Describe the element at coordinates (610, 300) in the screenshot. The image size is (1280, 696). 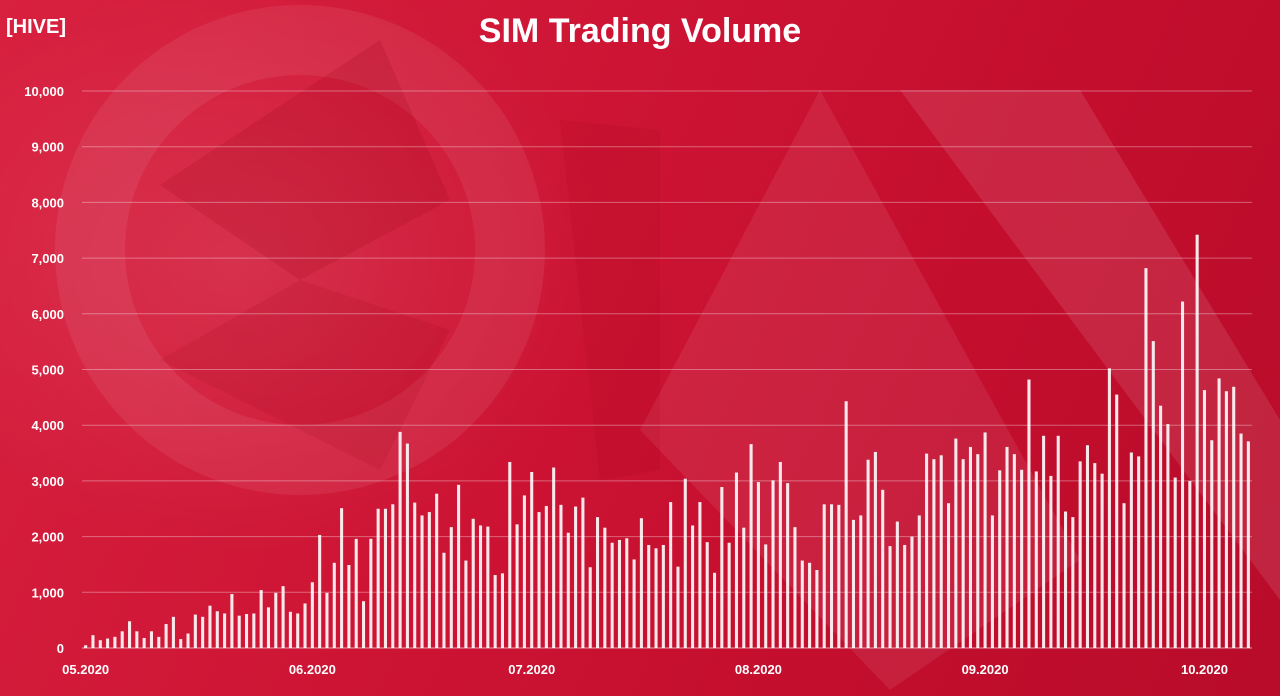
I see `watermark-gear-right` at that location.